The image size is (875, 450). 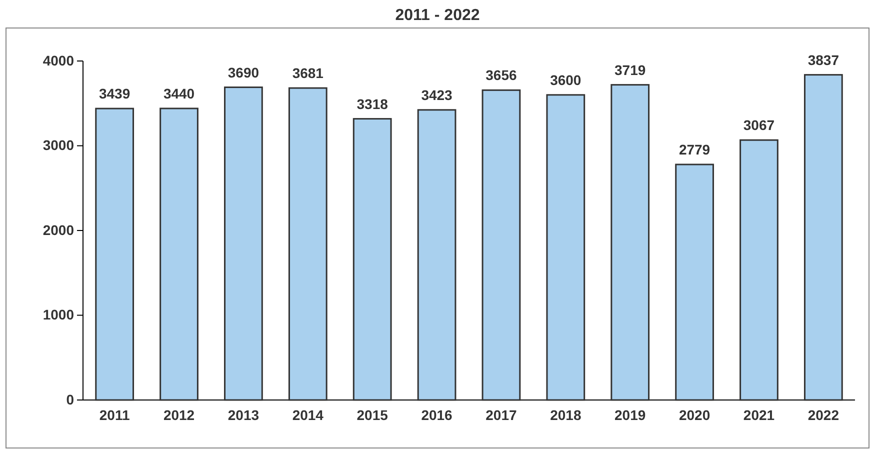 What do you see at coordinates (308, 414) in the screenshot?
I see `x-tick-label: 2014` at bounding box center [308, 414].